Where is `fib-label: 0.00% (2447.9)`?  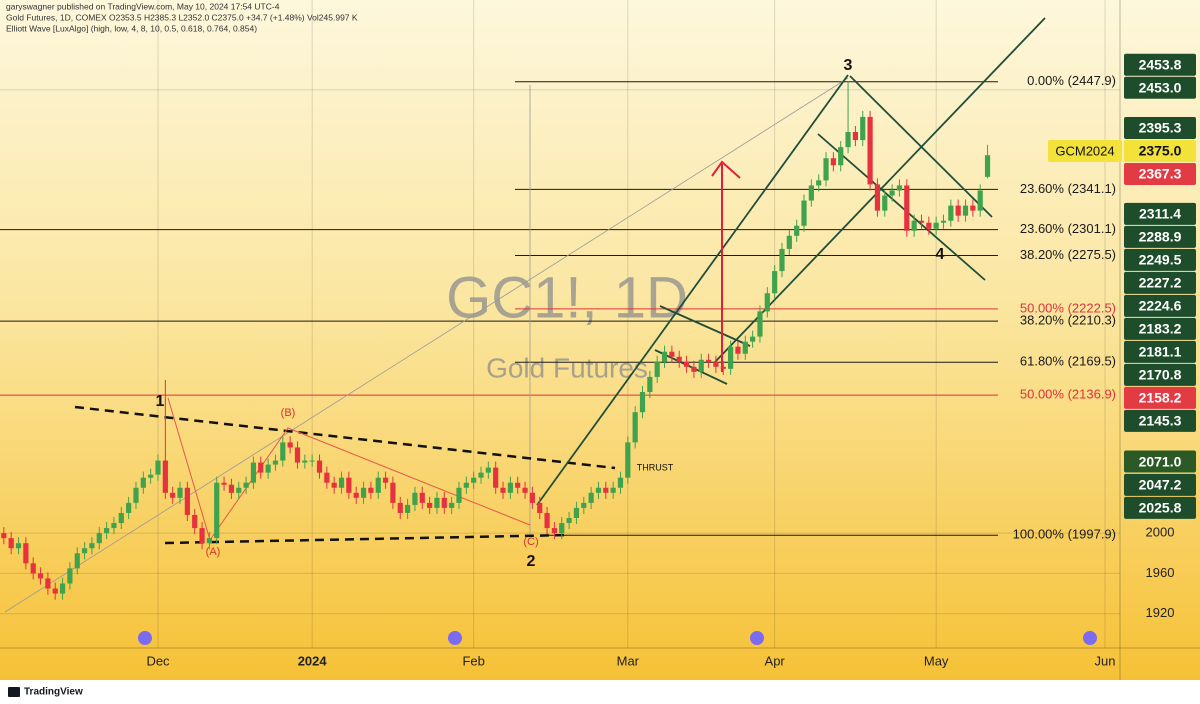 fib-label: 0.00% (2447.9) is located at coordinates (1071, 80).